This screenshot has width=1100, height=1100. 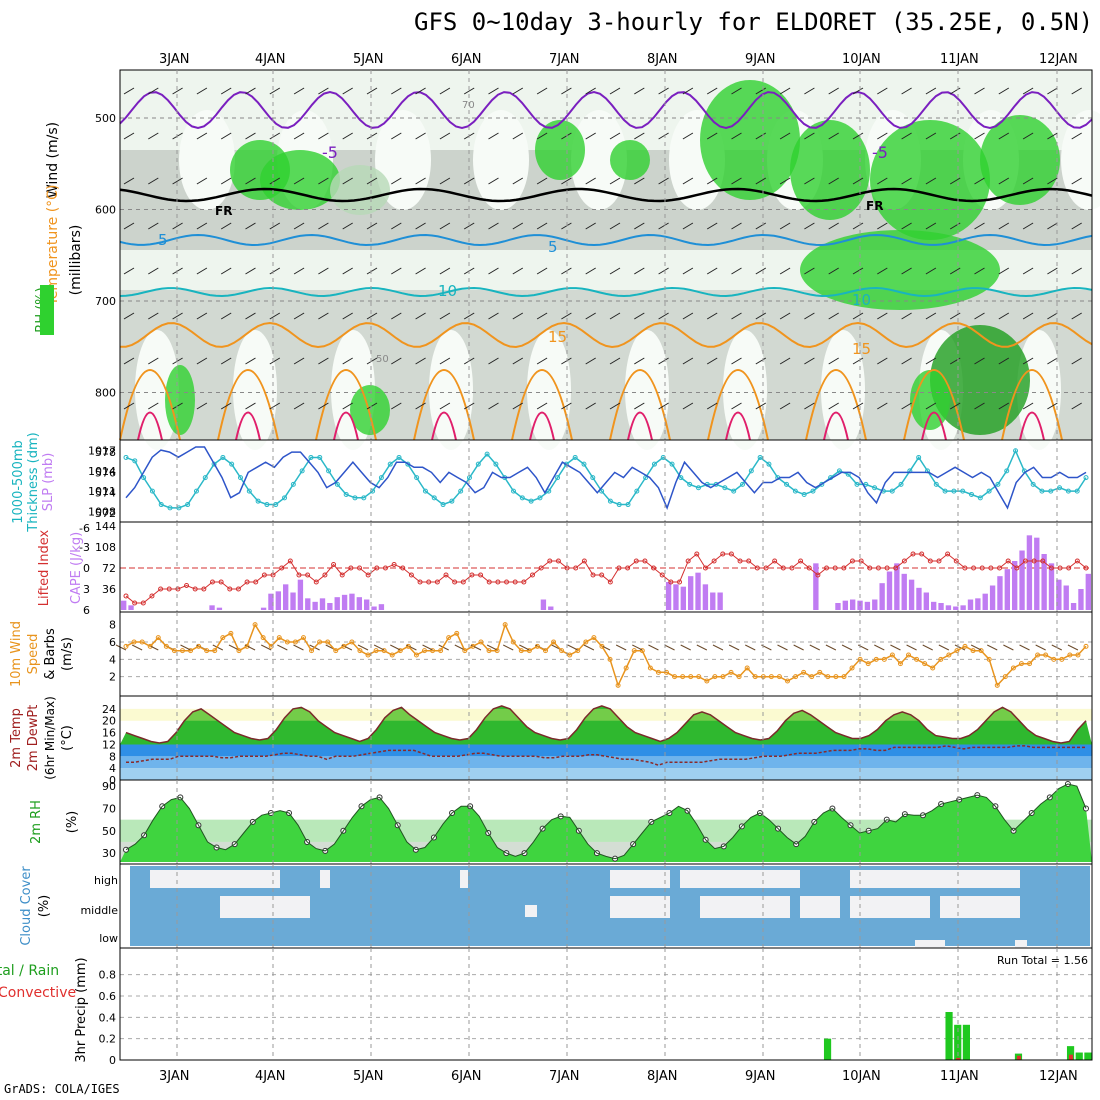 I want to click on y-tick-label: 8, so click(x=112, y=756).